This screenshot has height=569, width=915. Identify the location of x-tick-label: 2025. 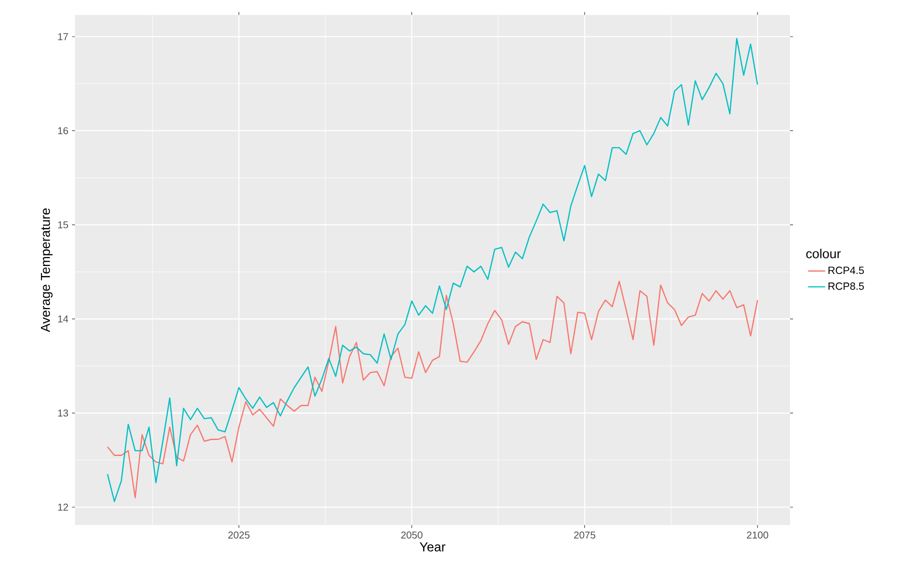
(239, 535).